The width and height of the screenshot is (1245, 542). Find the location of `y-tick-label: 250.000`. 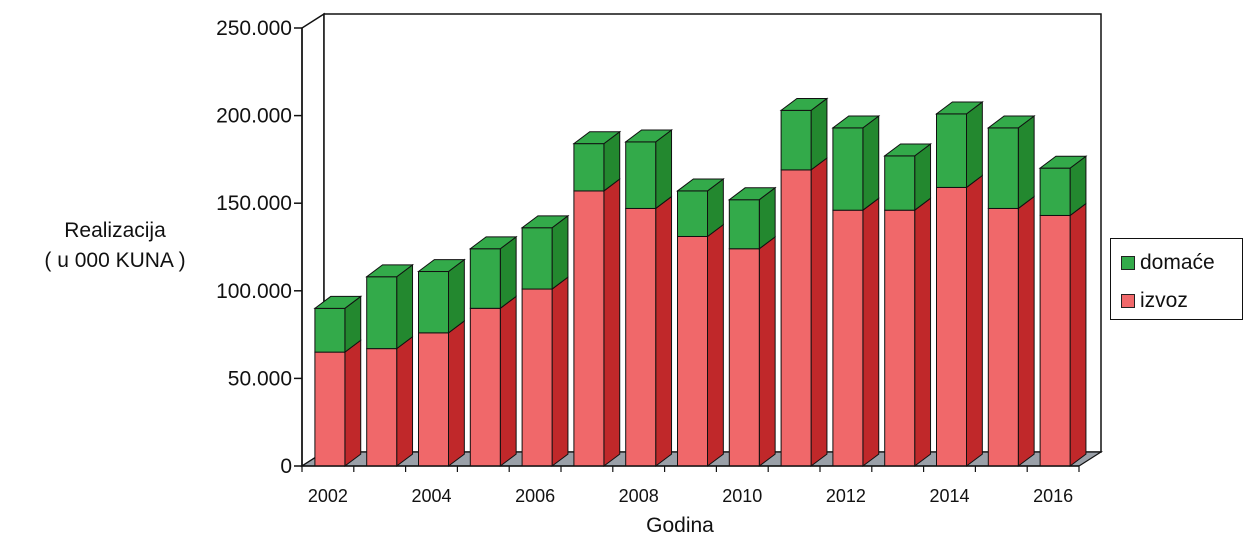

y-tick-label: 250.000 is located at coordinates (254, 28).